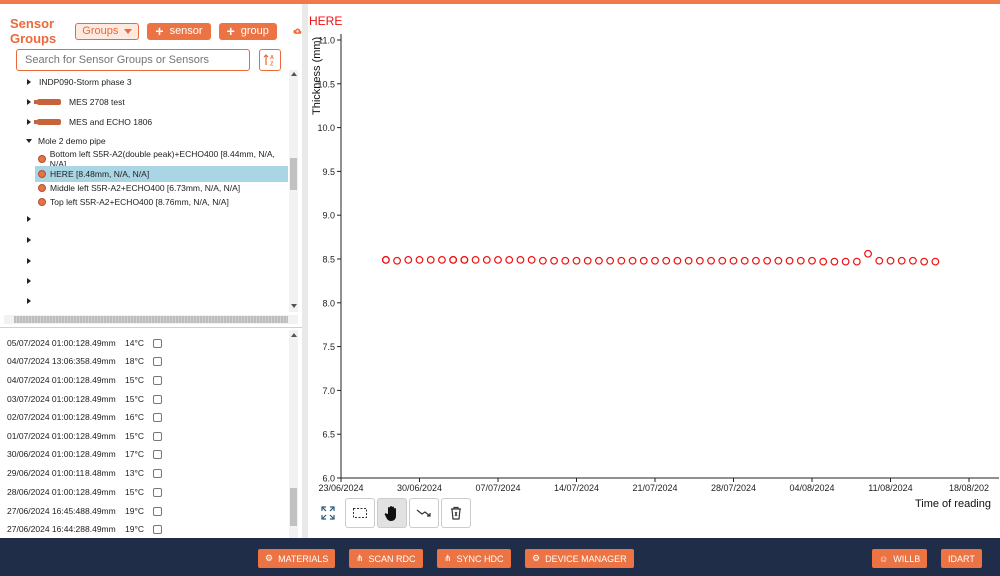  Describe the element at coordinates (386, 558) in the screenshot. I see `scan-rdc-button: ⋔ SCAN RDC` at that location.